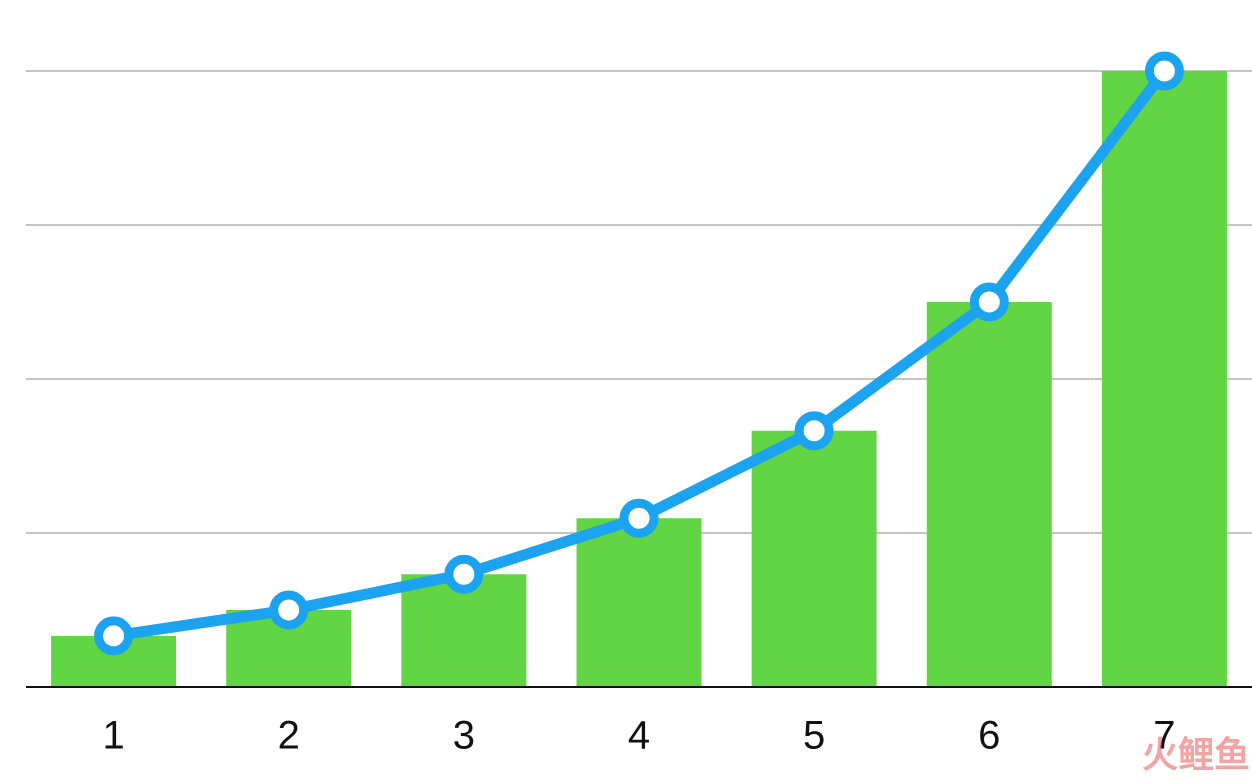 The width and height of the screenshot is (1252, 780). I want to click on labels: 1 2 3 4 5 6 7, so click(638, 736).